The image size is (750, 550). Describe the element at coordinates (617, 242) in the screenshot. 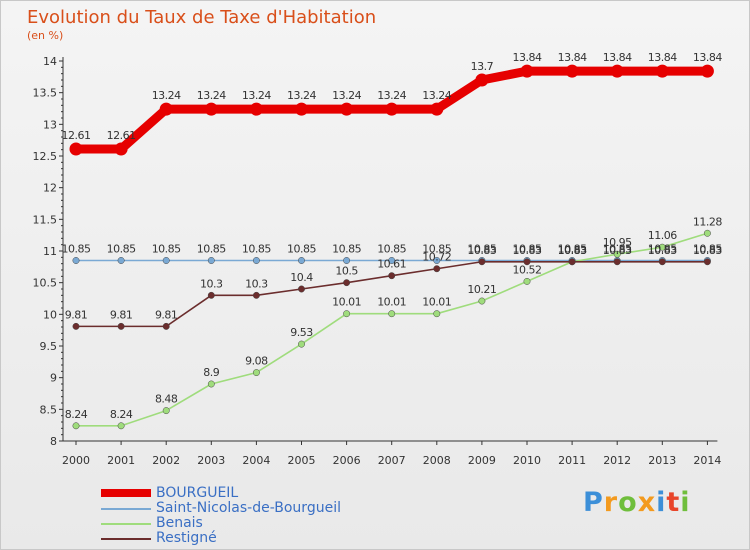

I see `data-label: 10.95` at that location.